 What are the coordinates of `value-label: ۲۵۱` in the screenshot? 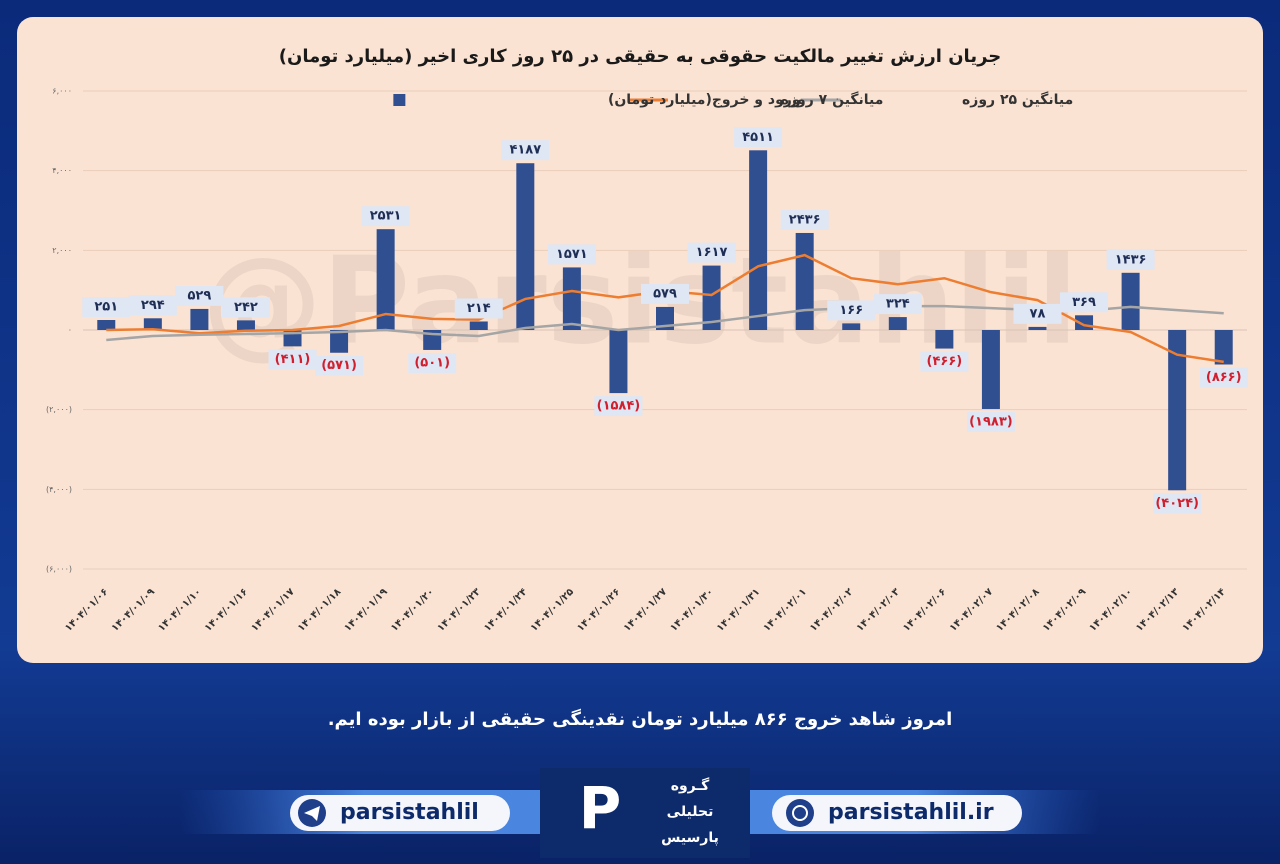 It's located at (106, 307).